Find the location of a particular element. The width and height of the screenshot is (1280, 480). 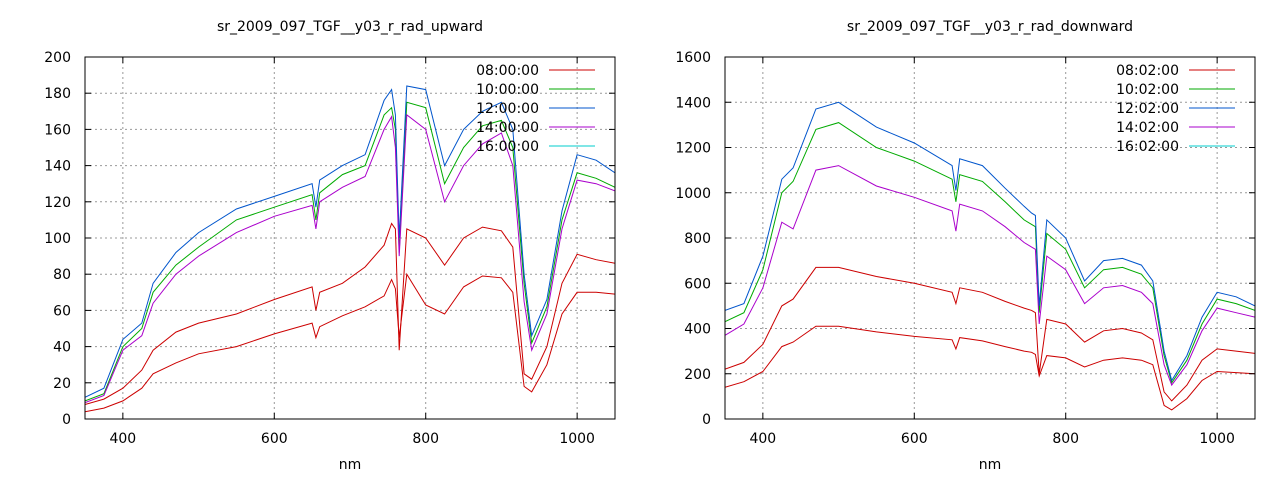

legend-label: 14:02:00 is located at coordinates (1147, 128).